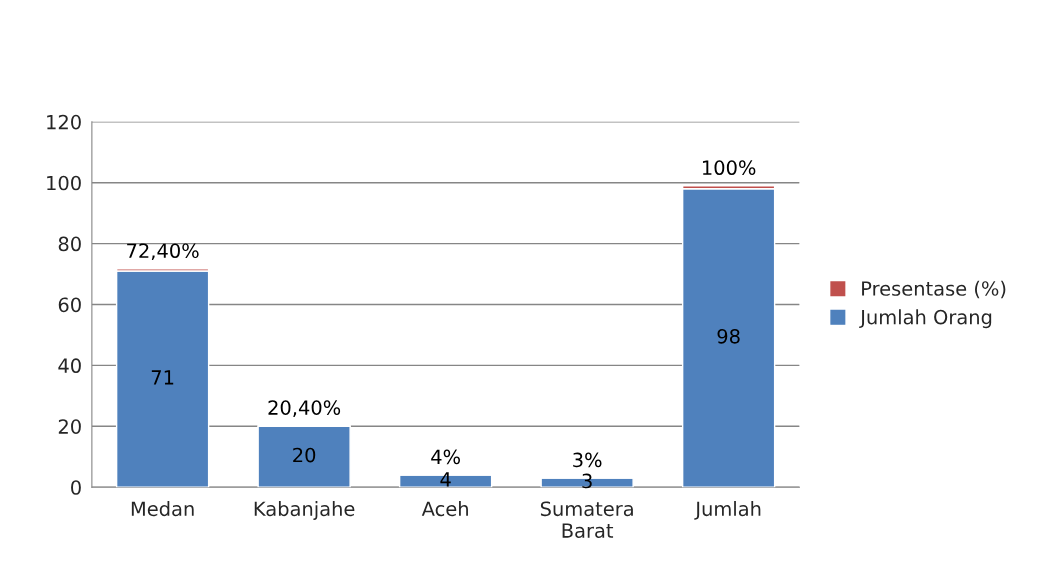 This screenshot has width=1056, height=580. What do you see at coordinates (64, 122) in the screenshot?
I see `y-tick-label: 120` at bounding box center [64, 122].